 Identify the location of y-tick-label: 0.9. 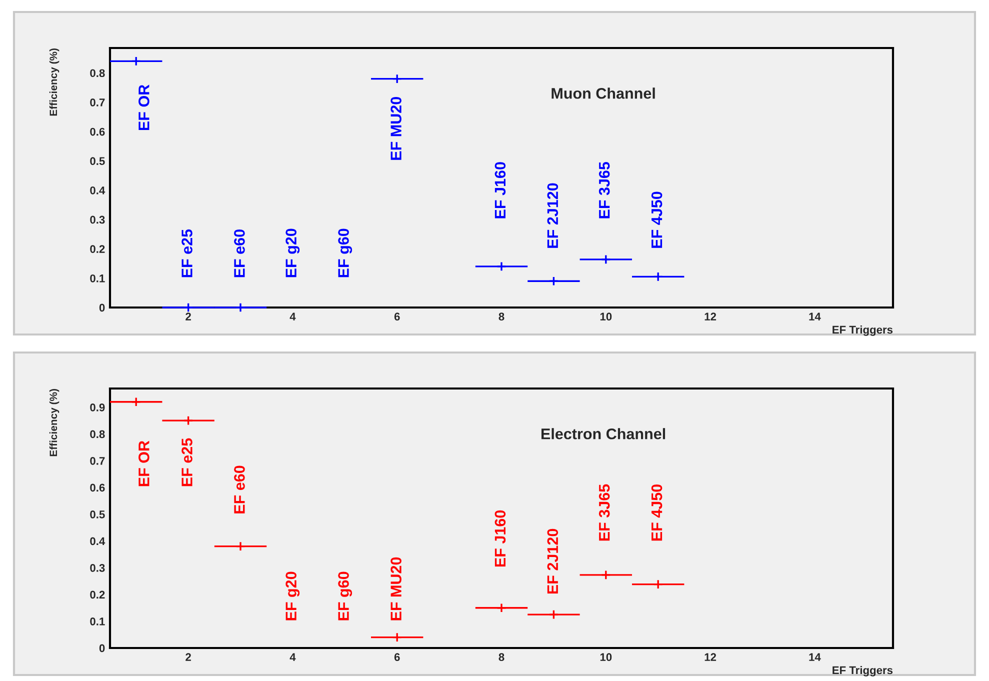
(97, 407).